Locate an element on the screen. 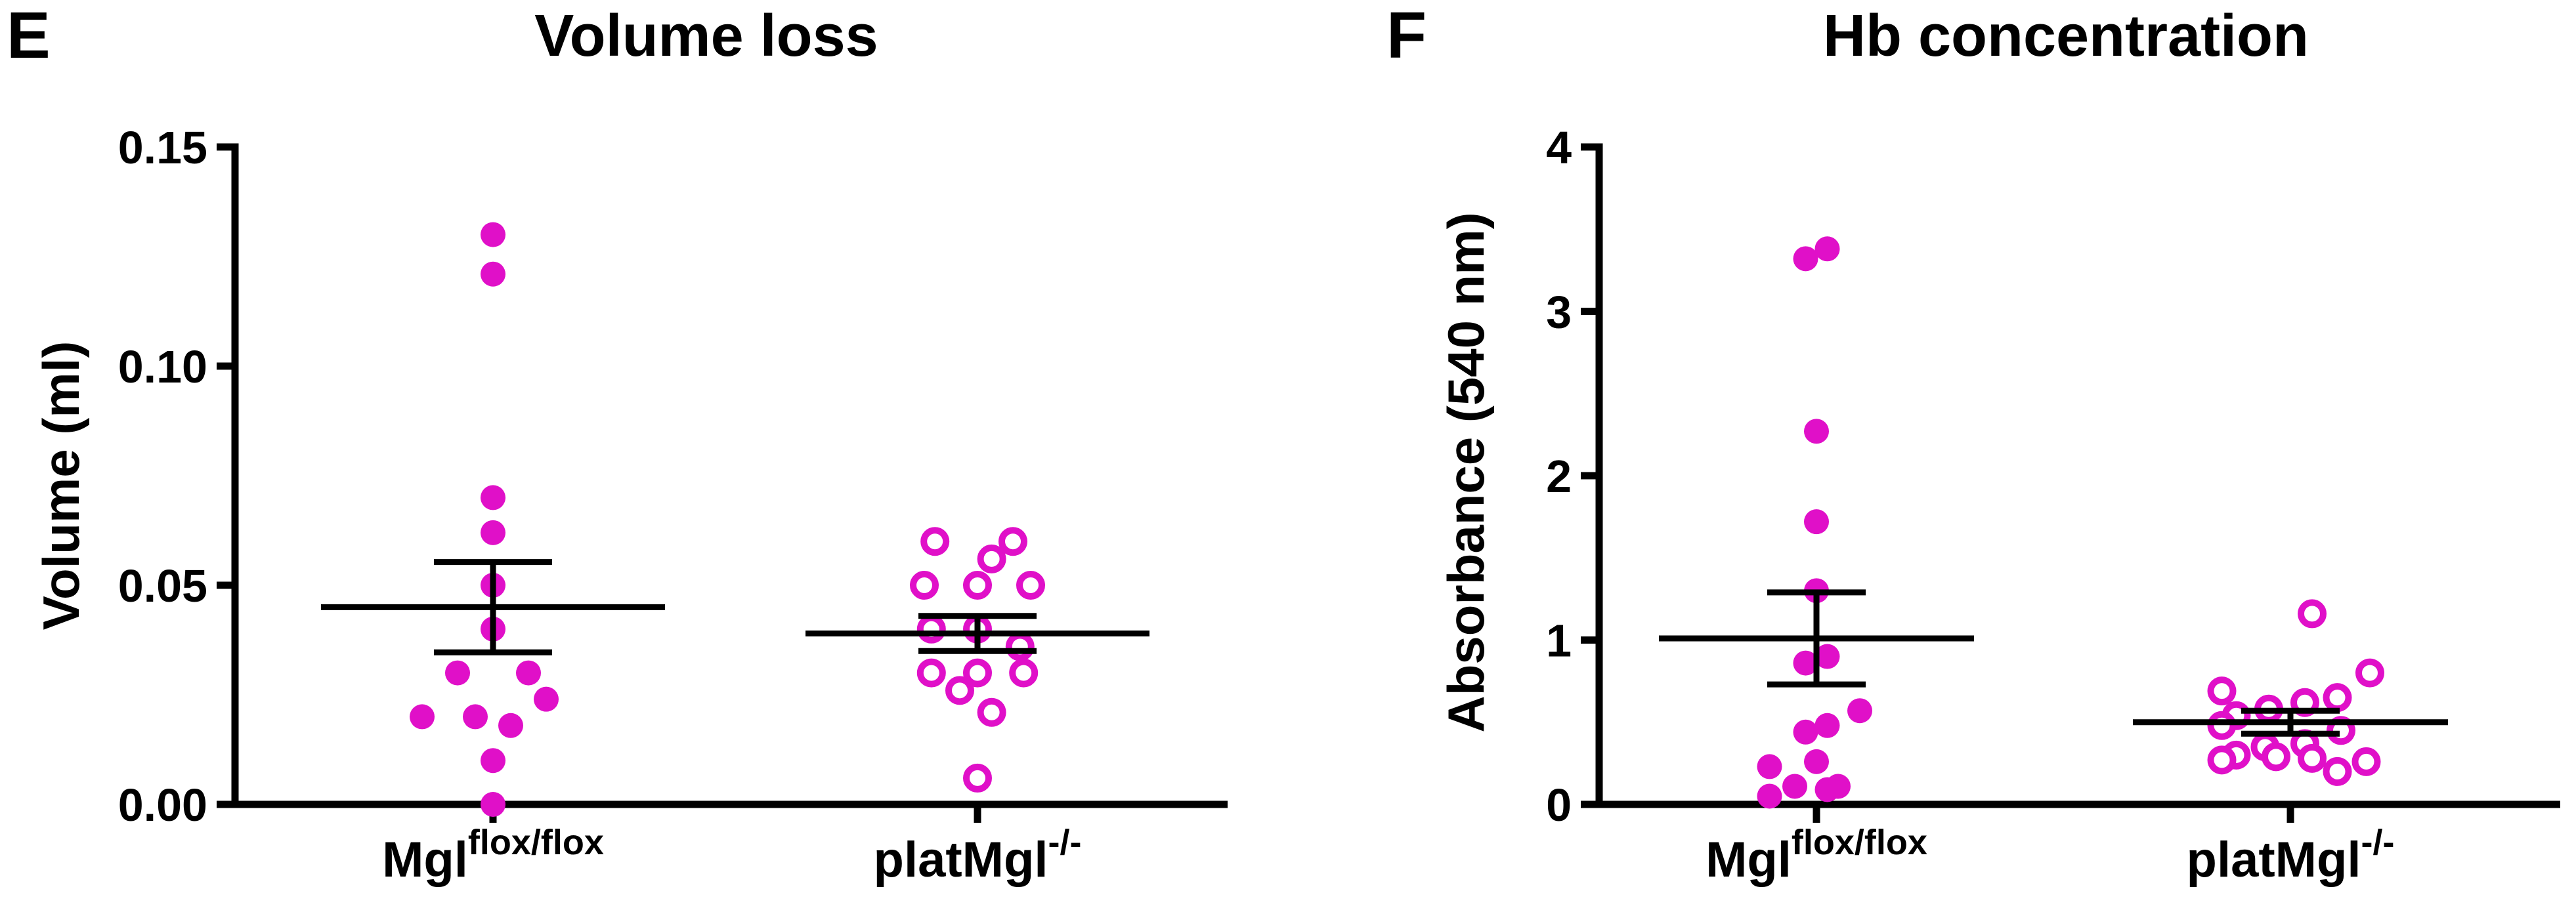 This screenshot has width=2576, height=912. y-tick-label: 4 is located at coordinates (1559, 148).